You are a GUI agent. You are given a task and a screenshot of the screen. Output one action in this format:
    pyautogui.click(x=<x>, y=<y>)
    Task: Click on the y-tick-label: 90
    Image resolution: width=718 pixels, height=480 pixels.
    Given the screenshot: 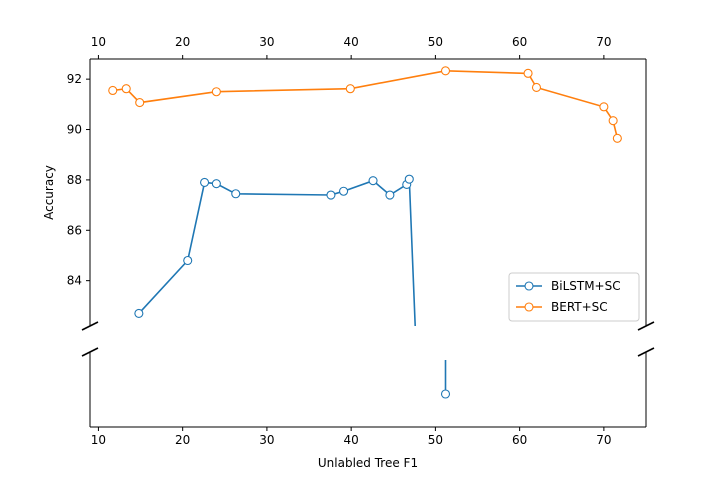 What is the action you would take?
    pyautogui.click(x=74, y=130)
    